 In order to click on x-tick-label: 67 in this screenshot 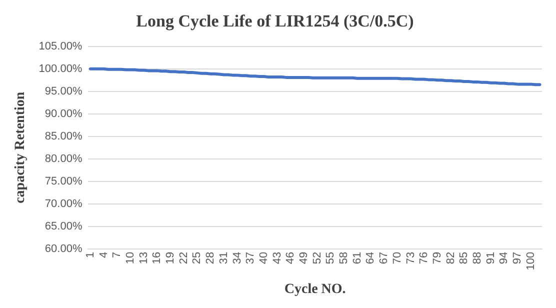, I will do `click(384, 258)`.